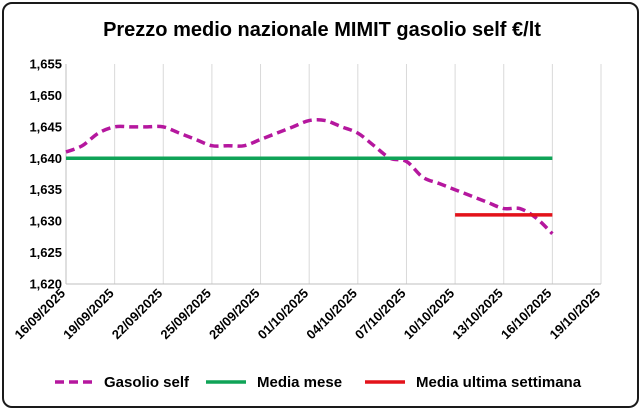  What do you see at coordinates (45, 158) in the screenshot?
I see `y-tick-label: 1,640` at bounding box center [45, 158].